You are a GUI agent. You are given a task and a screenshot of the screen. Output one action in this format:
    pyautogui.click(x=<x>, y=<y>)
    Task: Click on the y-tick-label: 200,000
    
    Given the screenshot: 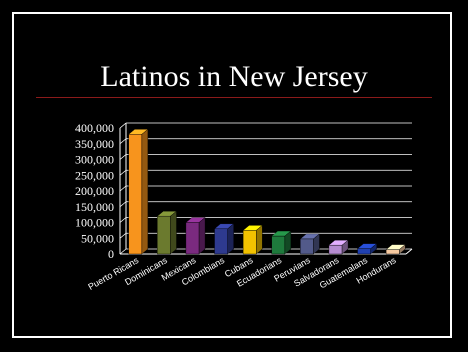 What is the action you would take?
    pyautogui.click(x=94, y=191)
    